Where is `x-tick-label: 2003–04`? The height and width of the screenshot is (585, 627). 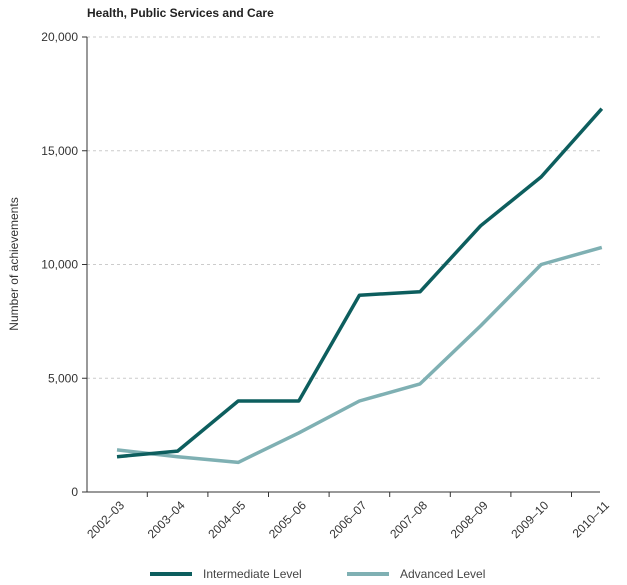
x-tick-label: 2003–04 is located at coordinates (166, 519).